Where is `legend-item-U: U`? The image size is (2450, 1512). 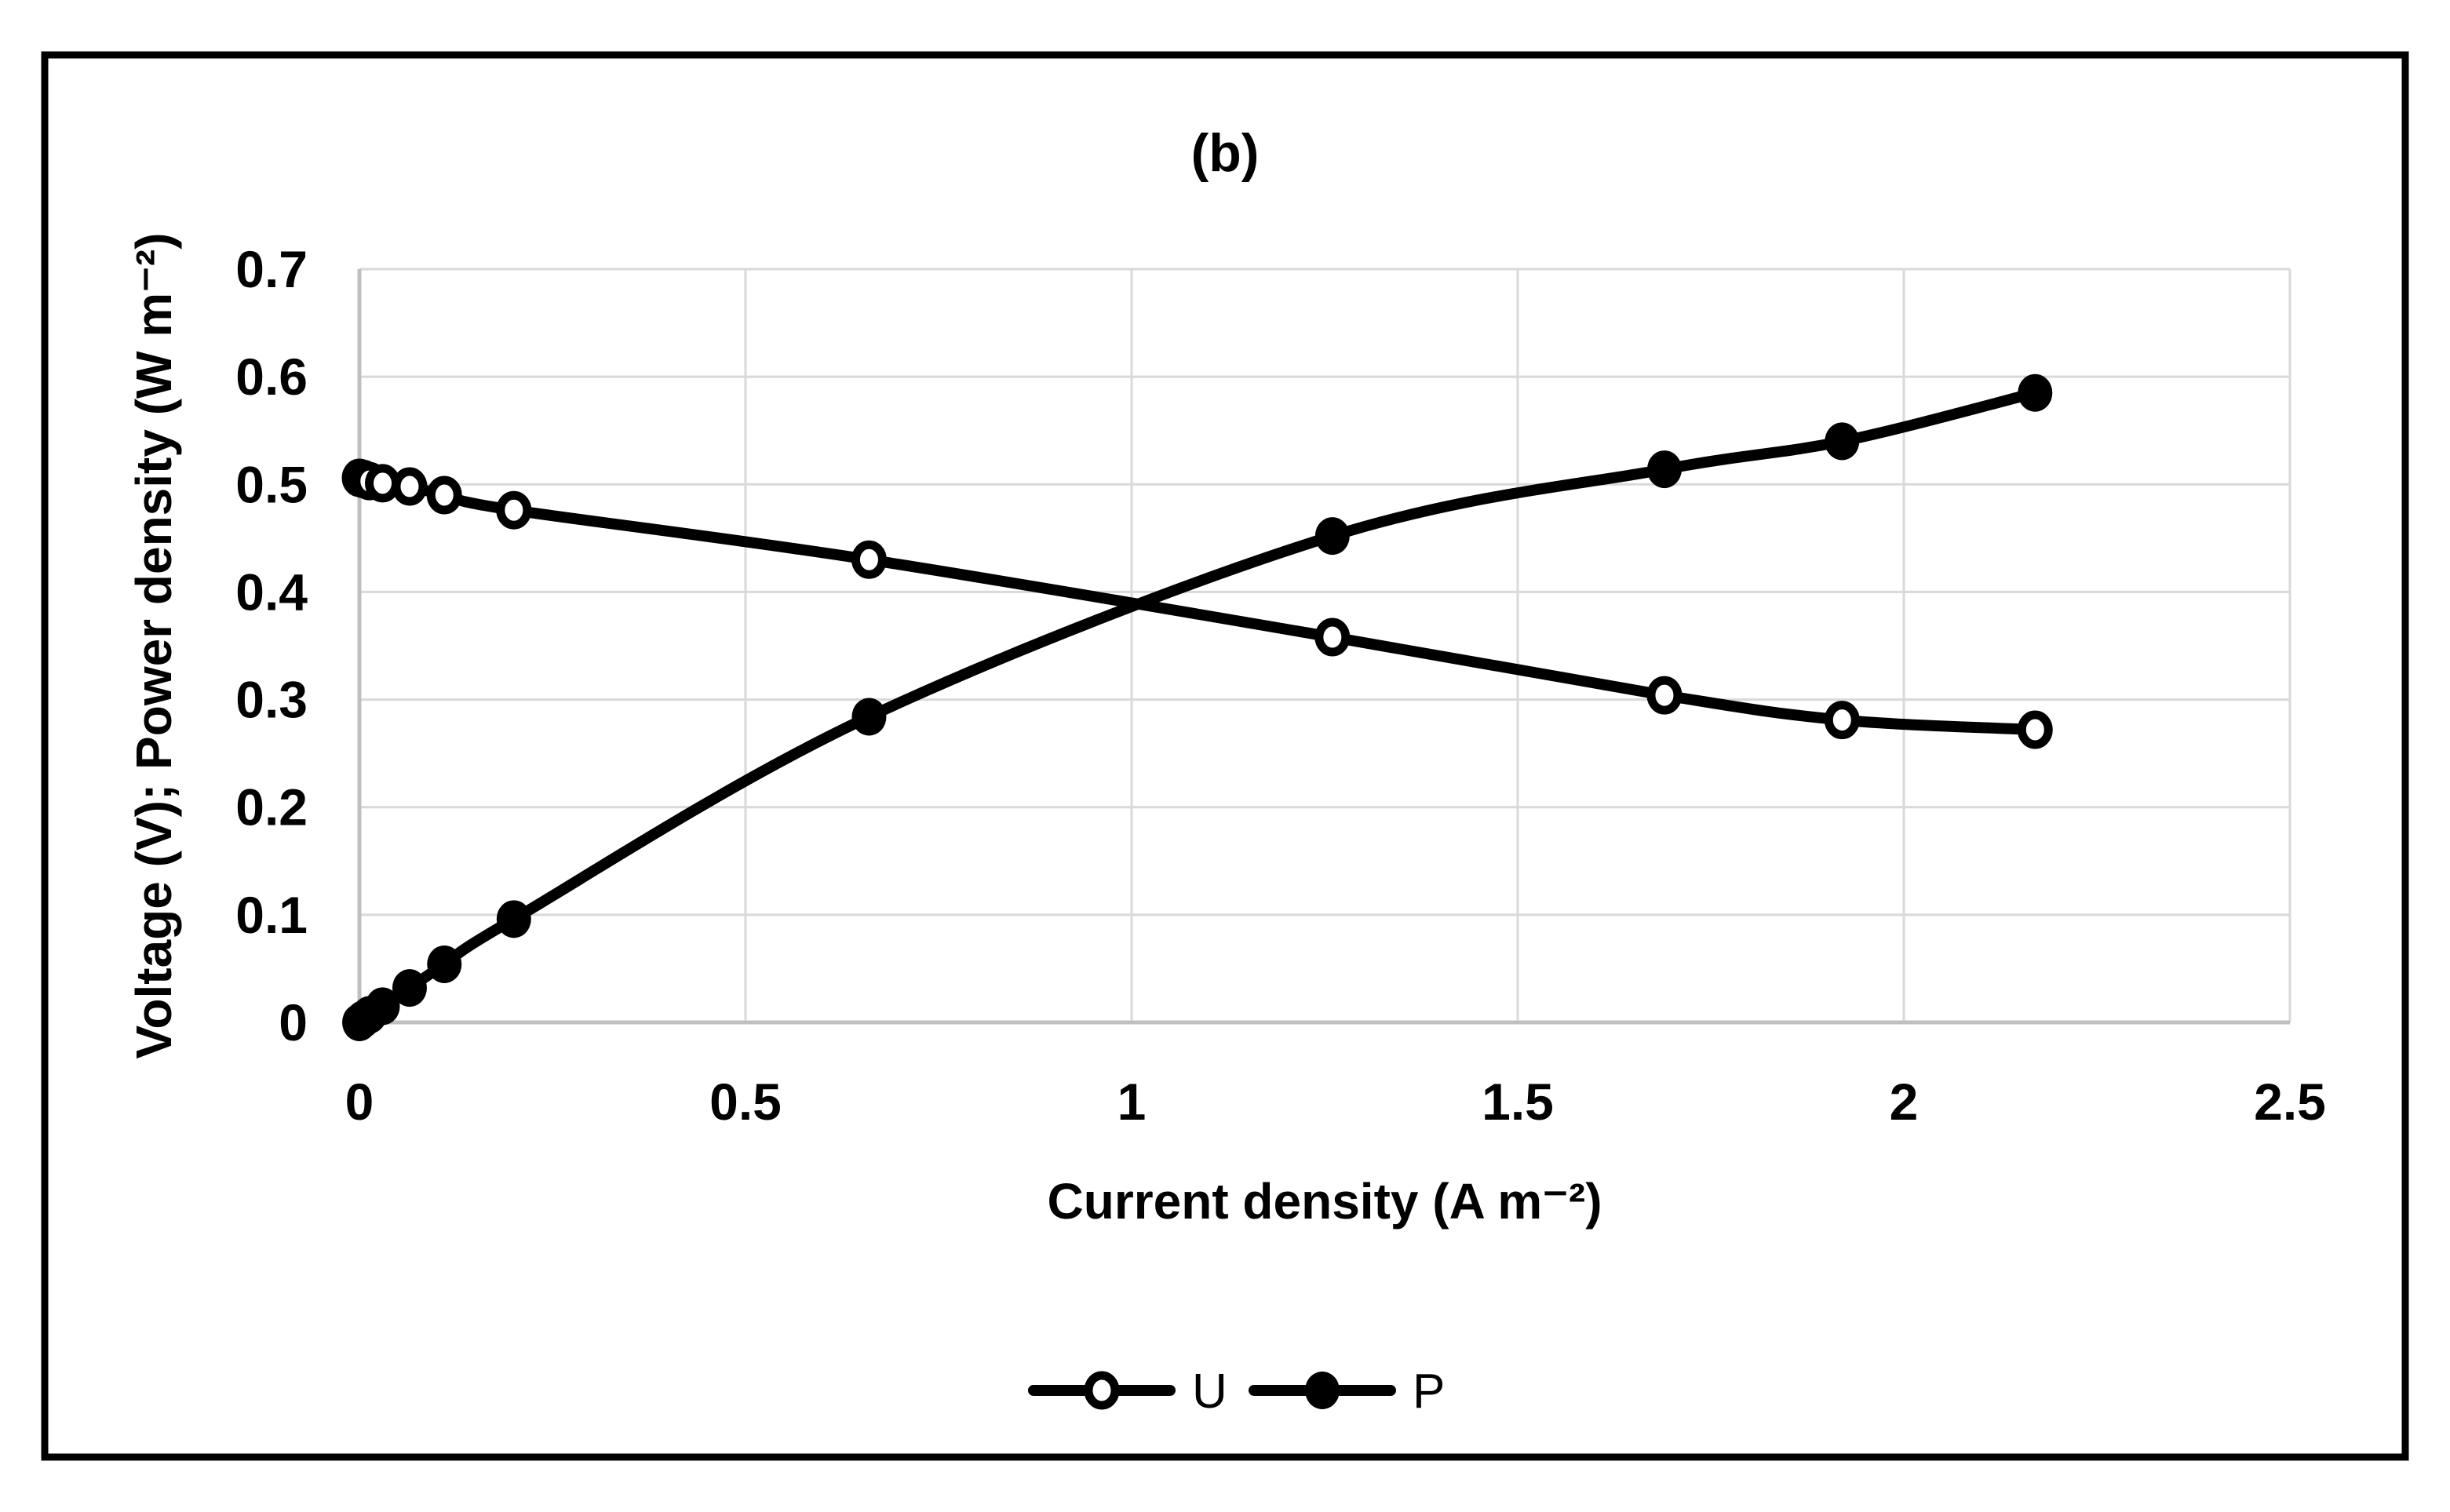
legend-item-U: U is located at coordinates (1127, 1392).